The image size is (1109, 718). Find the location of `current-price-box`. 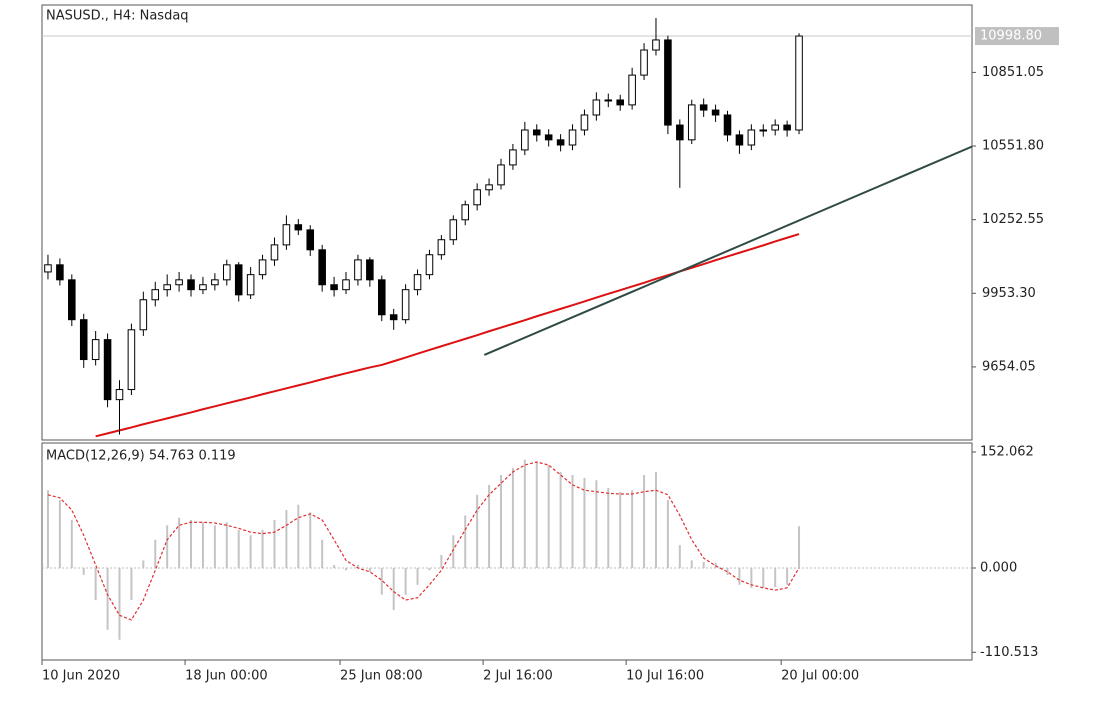

current-price-box is located at coordinates (1017, 36).